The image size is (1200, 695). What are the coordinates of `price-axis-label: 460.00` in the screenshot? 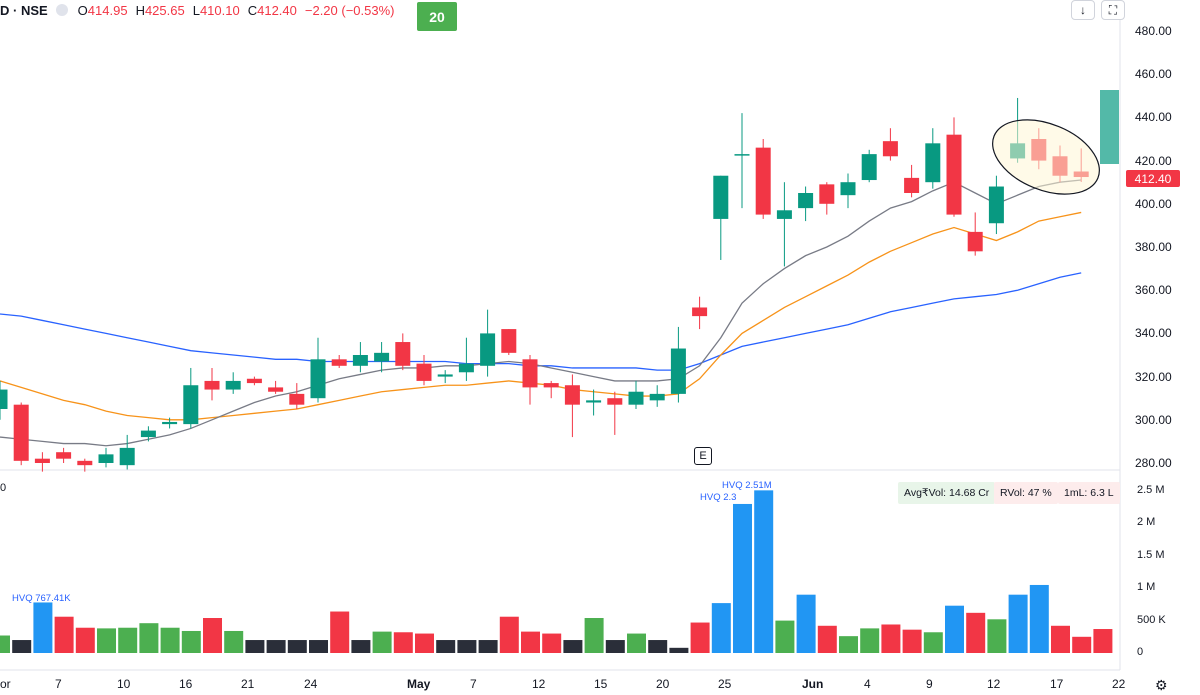 It's located at (1153, 74).